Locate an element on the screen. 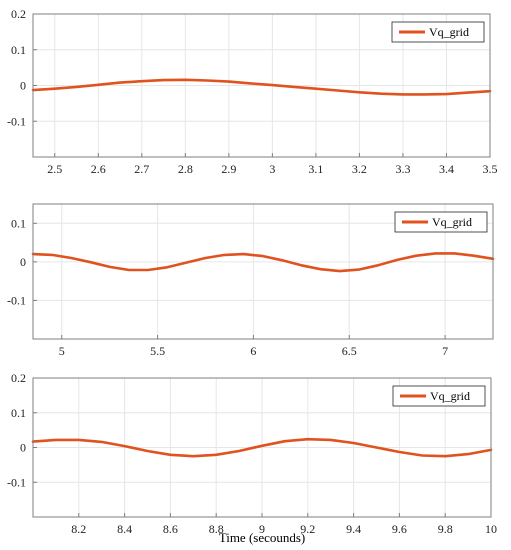 This screenshot has width=511, height=550. x-tick-label: 2.8 is located at coordinates (185, 169).